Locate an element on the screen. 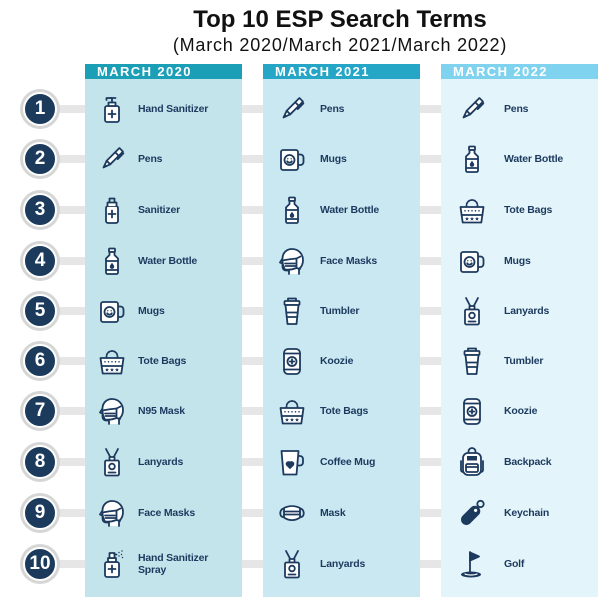 This screenshot has width=616, height=605. rank-badge: 1 is located at coordinates (40, 109).